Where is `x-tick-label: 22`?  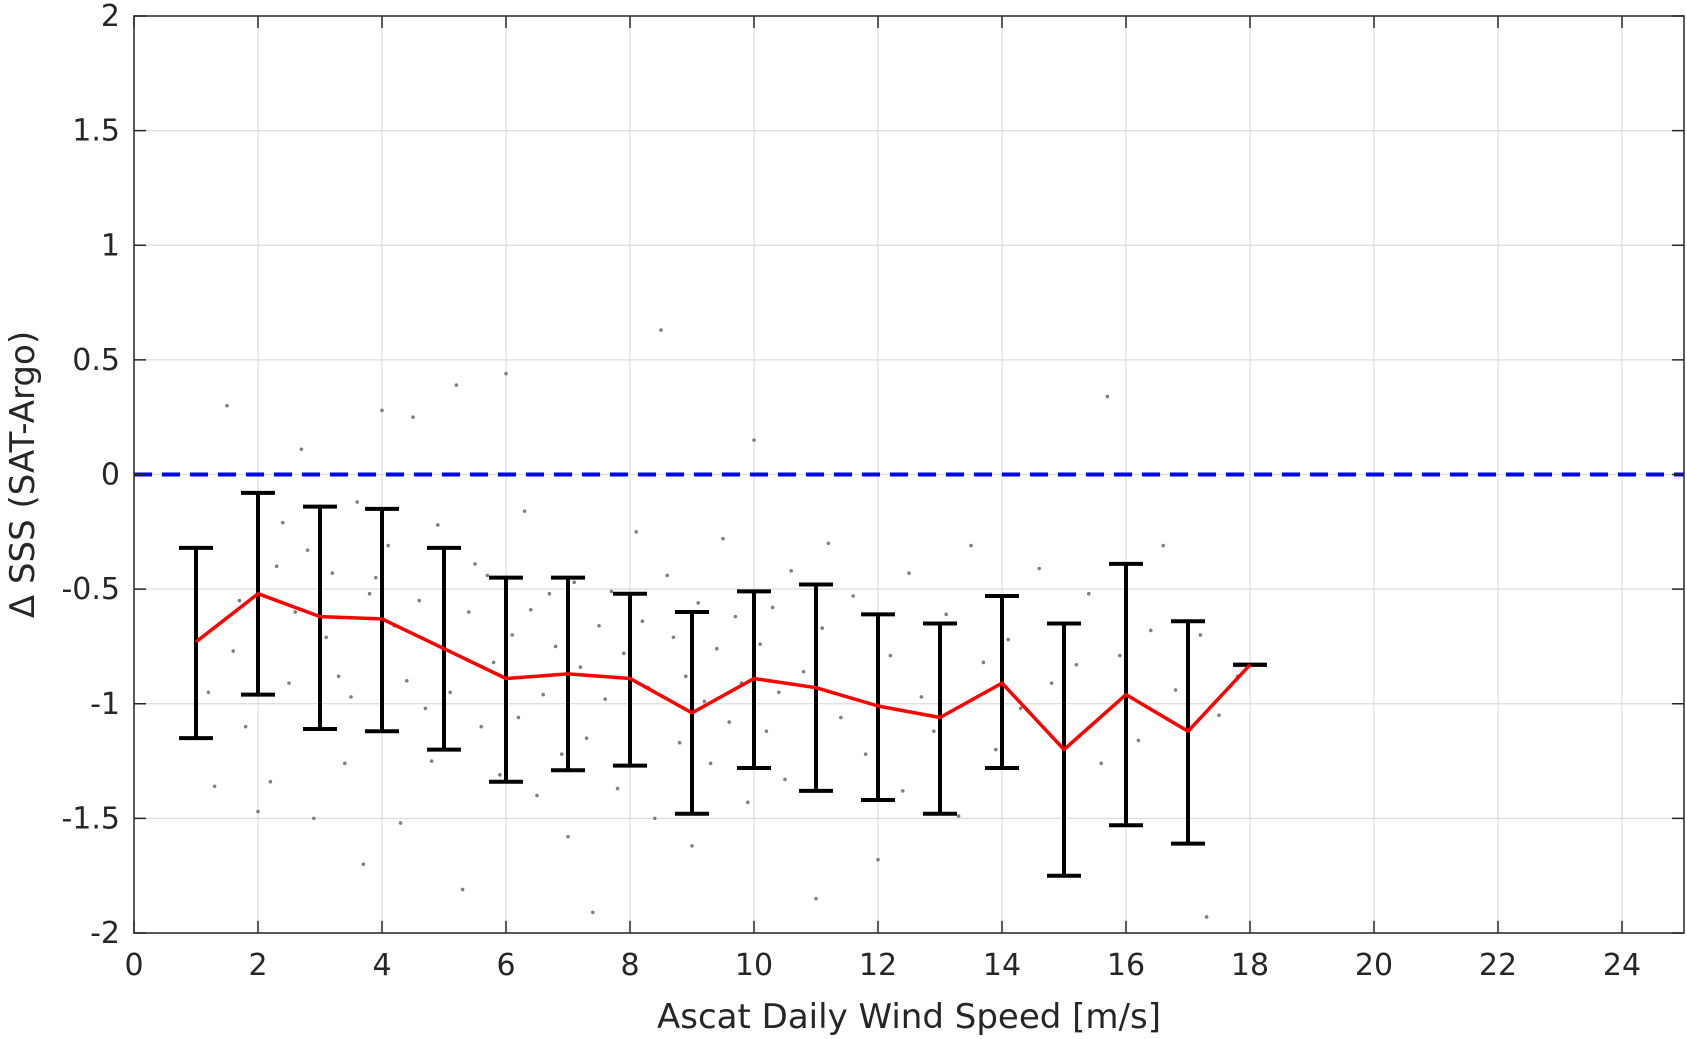 x-tick-label: 22 is located at coordinates (1498, 965).